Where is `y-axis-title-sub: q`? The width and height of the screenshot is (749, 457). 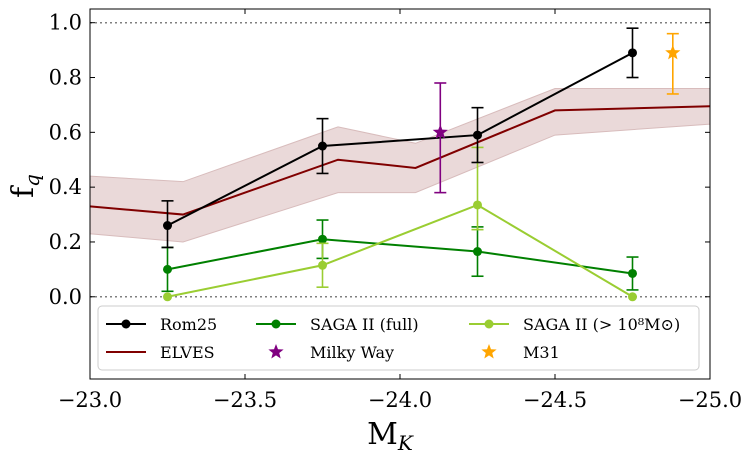
y-axis-title-sub: q is located at coordinates (32, 180).